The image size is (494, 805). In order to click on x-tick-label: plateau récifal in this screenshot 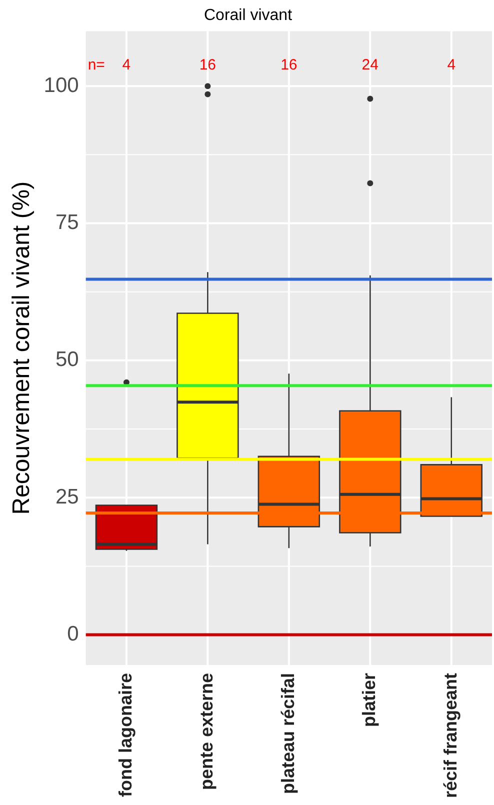, I will do `click(288, 733)`.